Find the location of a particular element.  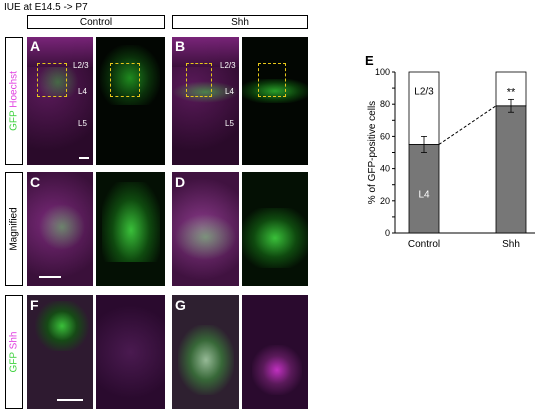

significance-marker: ** is located at coordinates (511, 92).